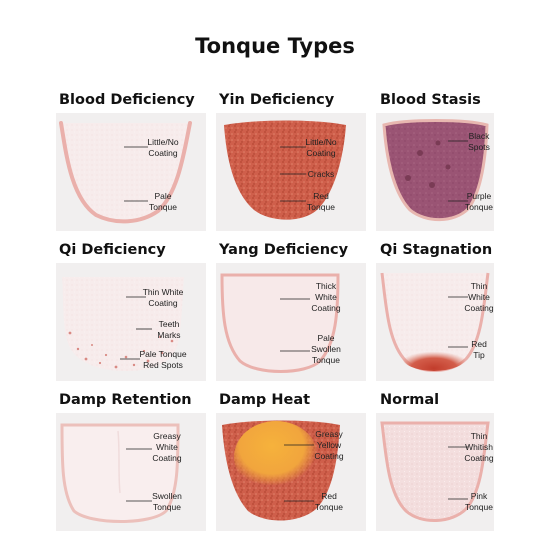 The height and width of the screenshot is (551, 550). I want to click on cell-title-damp-retention: Damp Retention, so click(125, 400).